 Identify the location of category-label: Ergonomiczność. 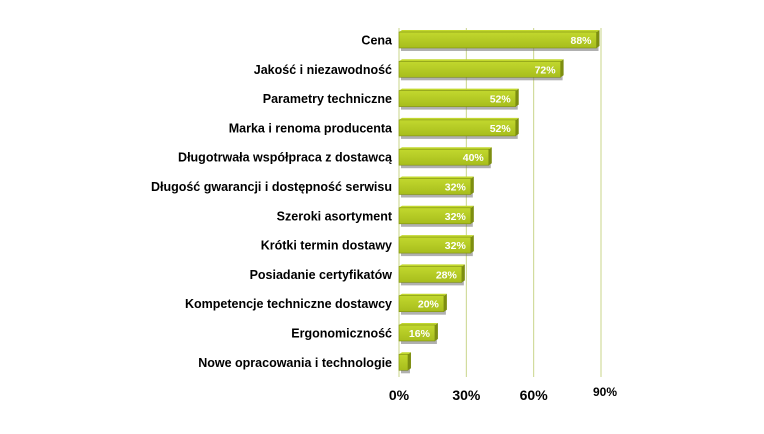
(341, 334).